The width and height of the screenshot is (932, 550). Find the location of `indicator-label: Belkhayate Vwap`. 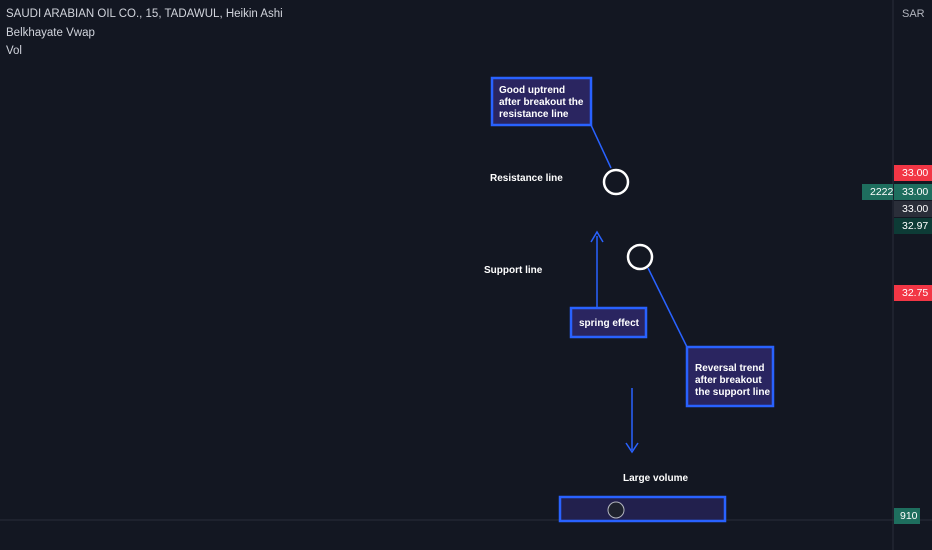

indicator-label: Belkhayate Vwap is located at coordinates (50, 33).